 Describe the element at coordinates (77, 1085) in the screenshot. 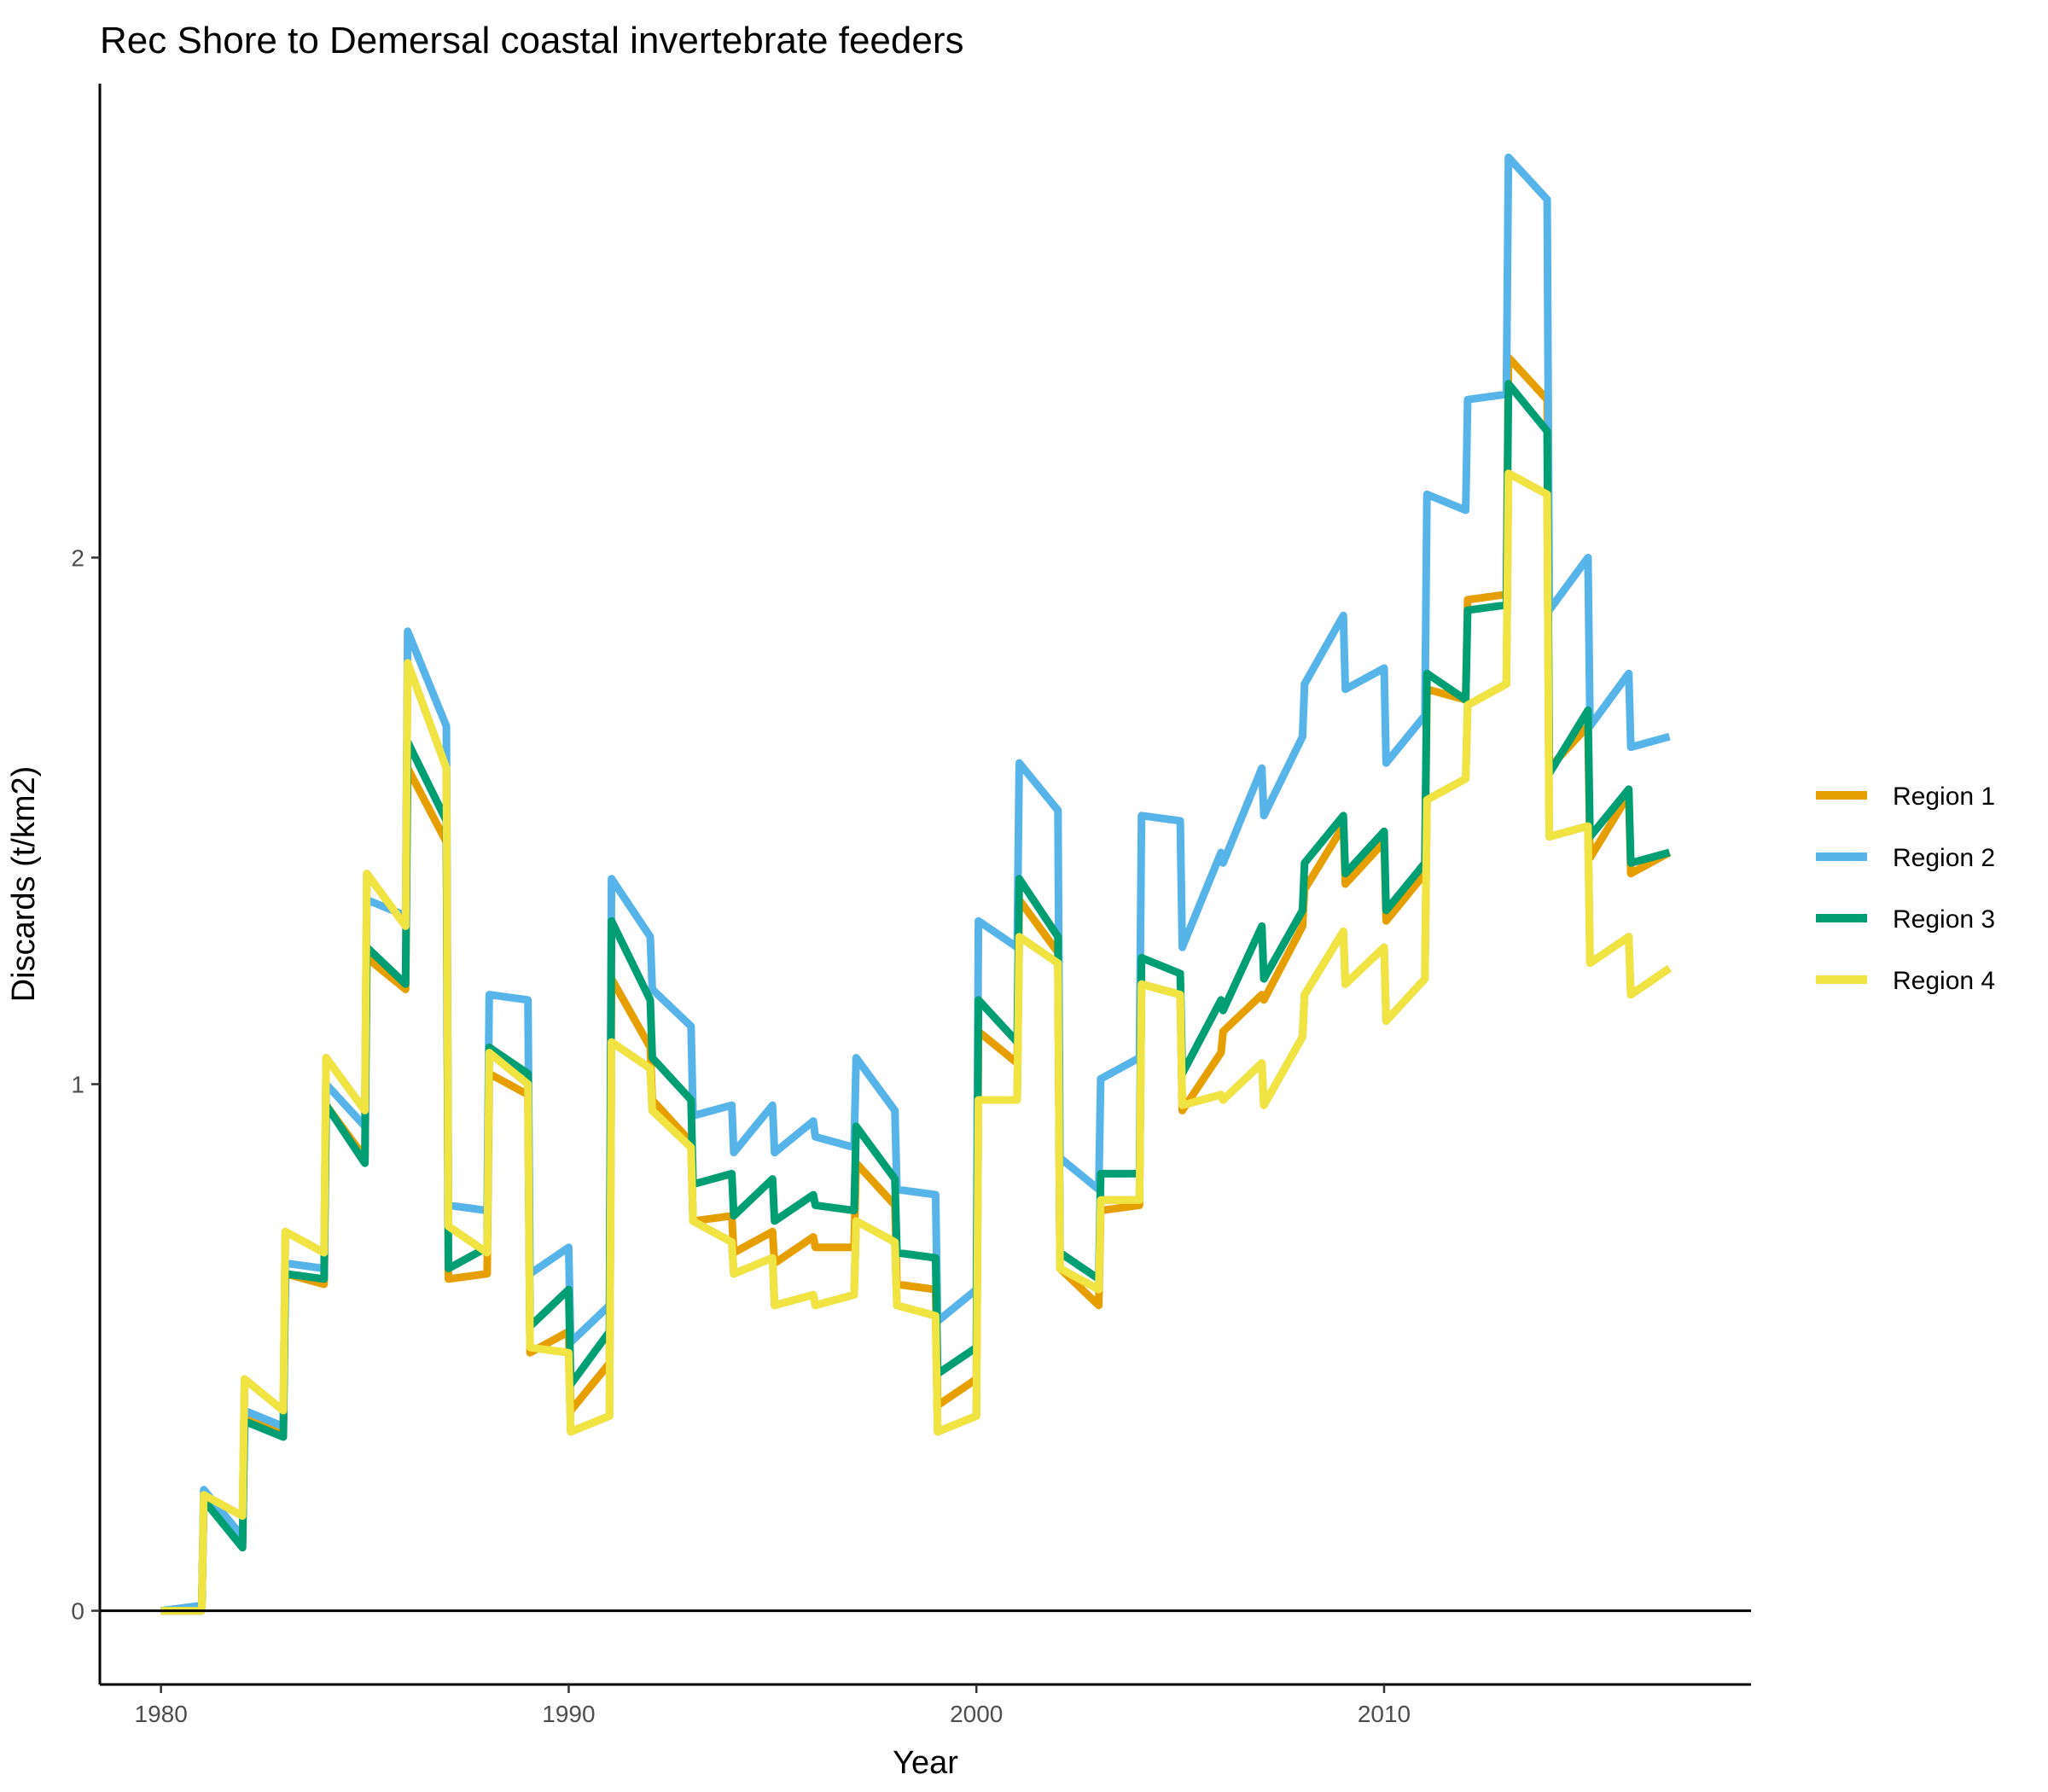

I see `y-tick-label: 1` at that location.